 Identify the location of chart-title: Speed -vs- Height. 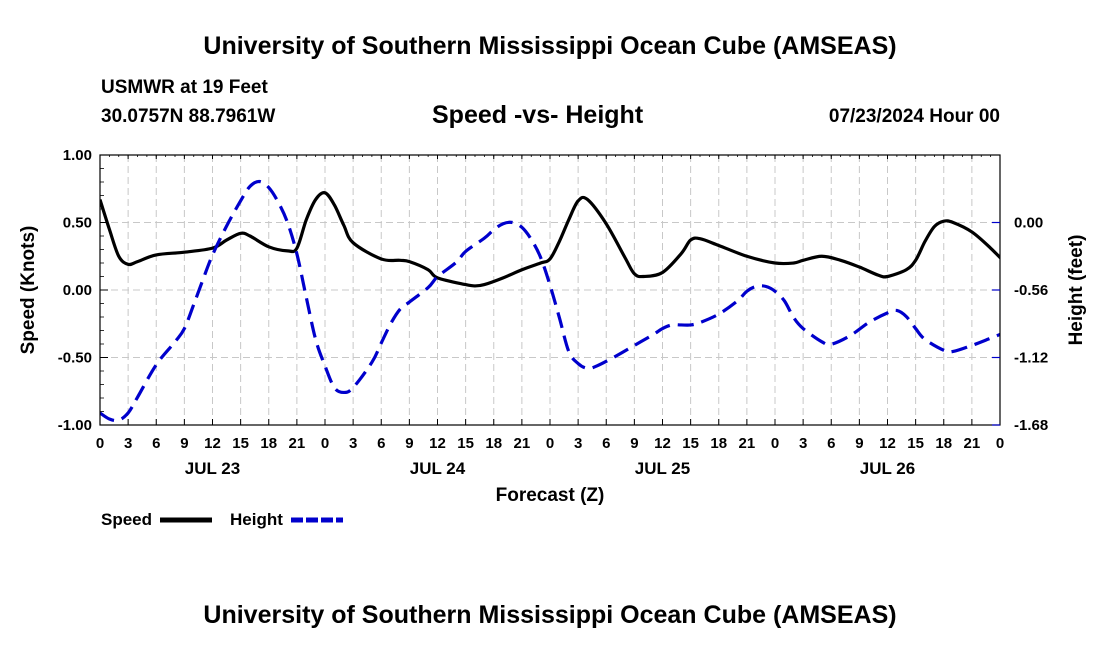
(538, 115).